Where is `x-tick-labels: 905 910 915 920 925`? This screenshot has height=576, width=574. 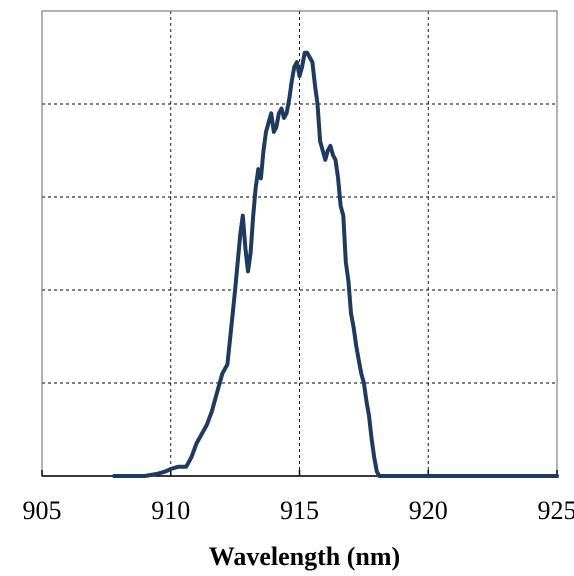 x-tick-labels: 905 910 915 920 925 is located at coordinates (298, 510).